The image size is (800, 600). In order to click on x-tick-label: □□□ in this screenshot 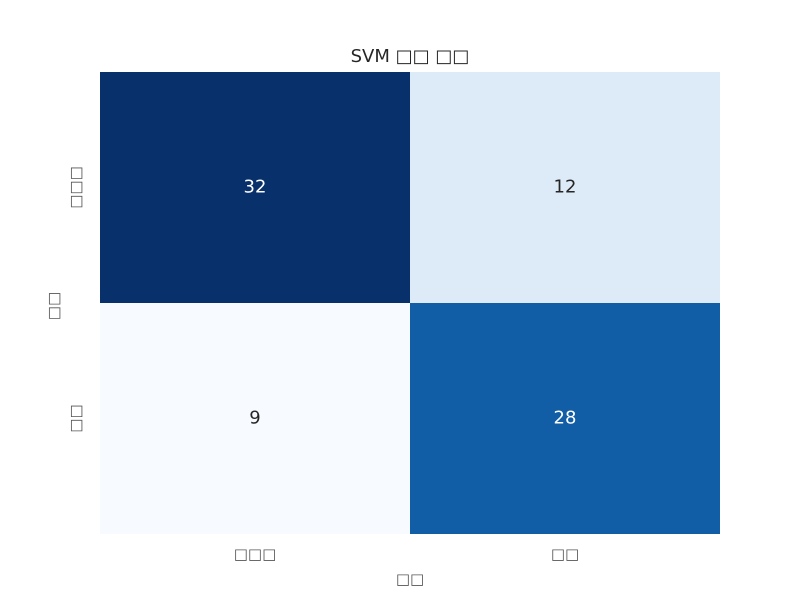, I will do `click(255, 554)`.